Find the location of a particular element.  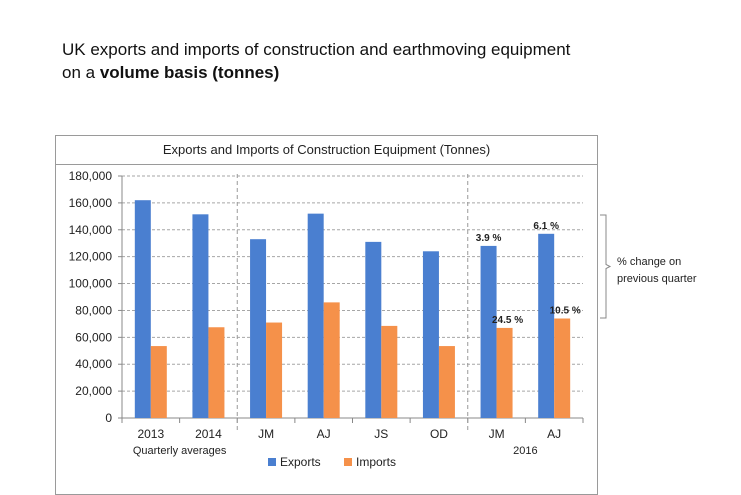

data-label: 10.5 % is located at coordinates (565, 311).